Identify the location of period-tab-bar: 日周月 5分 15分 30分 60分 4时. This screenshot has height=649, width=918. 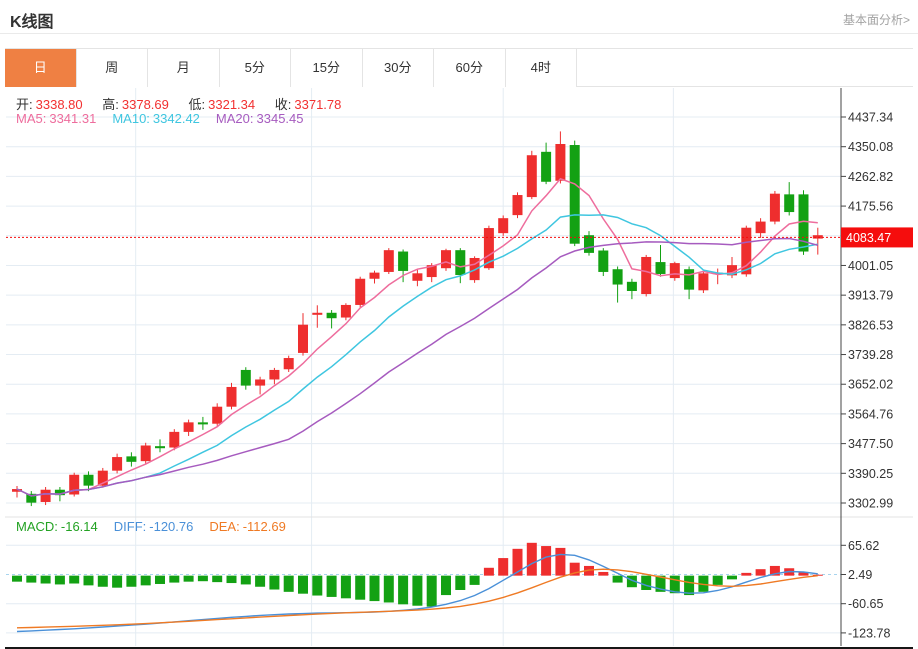
(459, 67).